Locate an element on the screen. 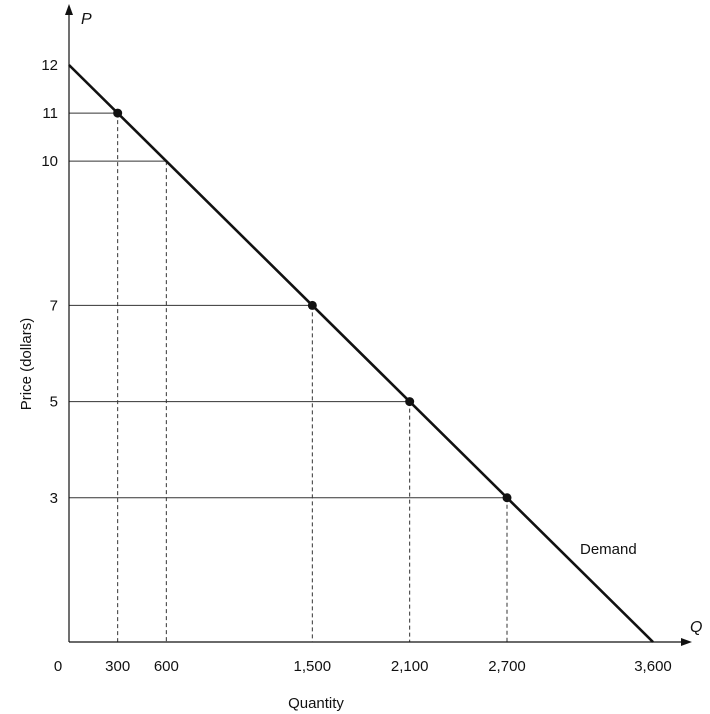 The image size is (710, 714). x-axis-arrow is located at coordinates (686, 642).